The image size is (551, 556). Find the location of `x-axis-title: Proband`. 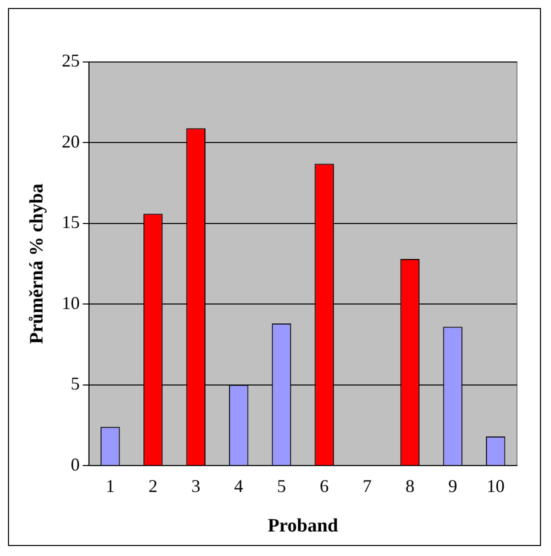

x-axis-title: Proband is located at coordinates (303, 526).